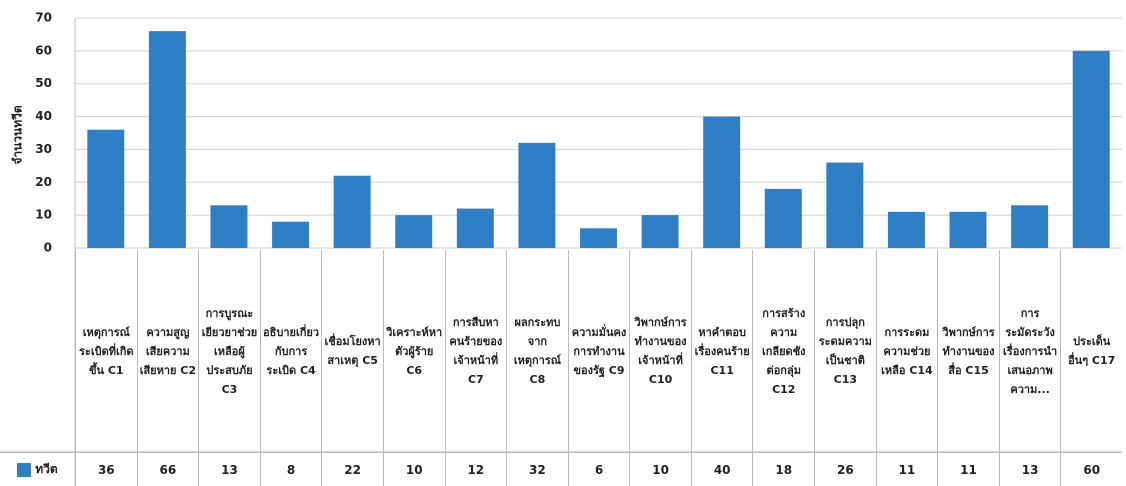  What do you see at coordinates (48, 248) in the screenshot?
I see `y-tick-label: 0` at bounding box center [48, 248].